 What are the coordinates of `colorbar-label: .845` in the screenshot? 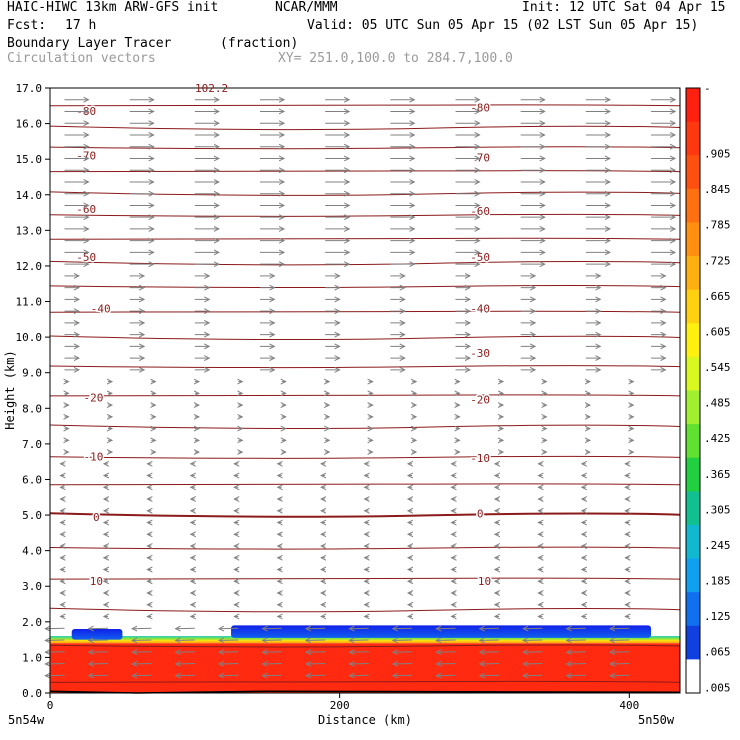 It's located at (717, 189).